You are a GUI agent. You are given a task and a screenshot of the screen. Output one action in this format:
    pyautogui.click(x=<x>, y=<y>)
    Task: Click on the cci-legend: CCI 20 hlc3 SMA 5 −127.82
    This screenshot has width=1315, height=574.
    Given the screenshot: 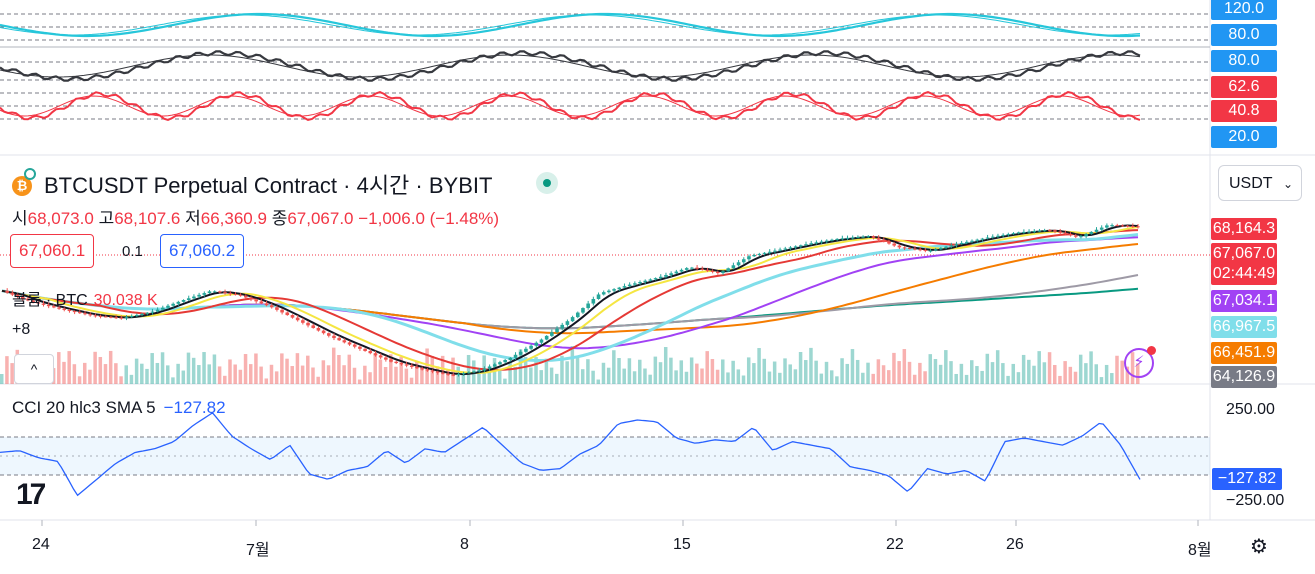 What is the action you would take?
    pyautogui.click(x=119, y=408)
    